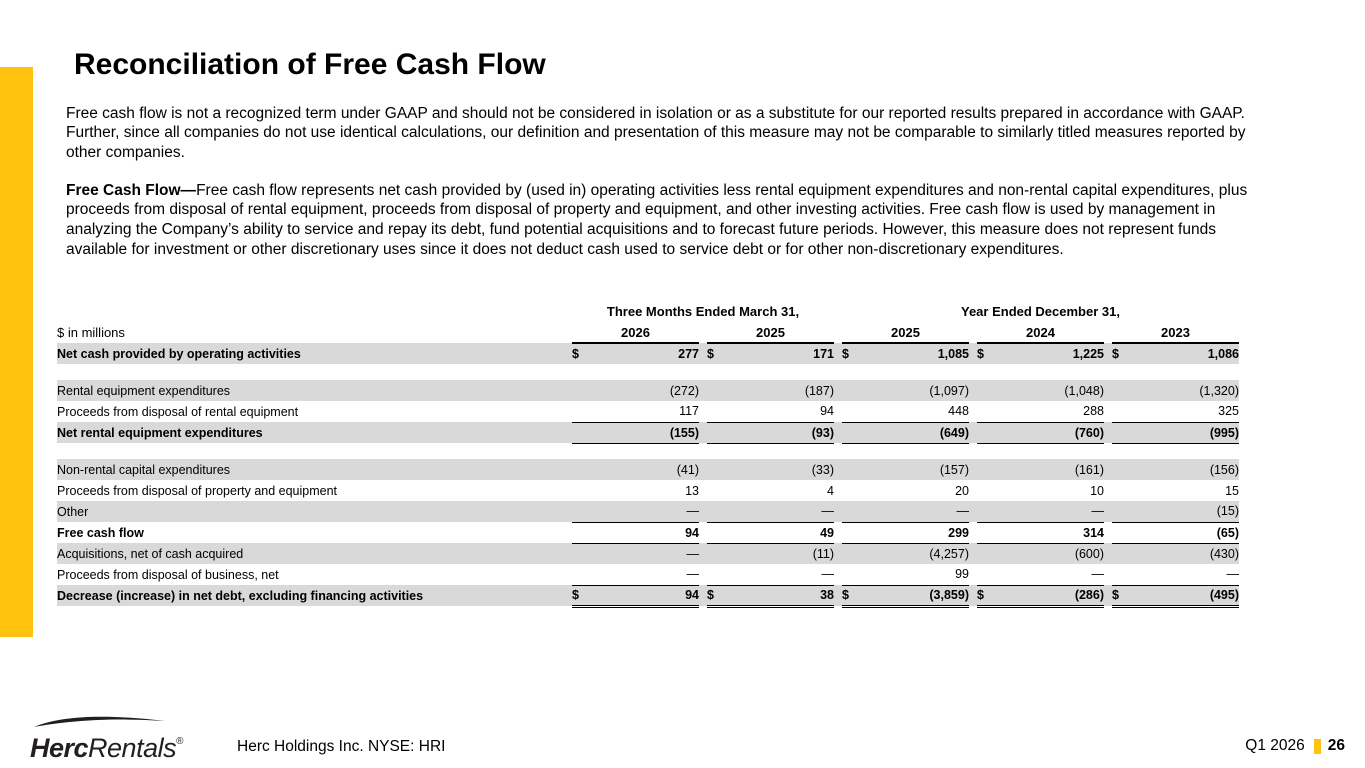  Describe the element at coordinates (314, 390) in the screenshot. I see `row-label: Rental equipment expenditures` at that location.